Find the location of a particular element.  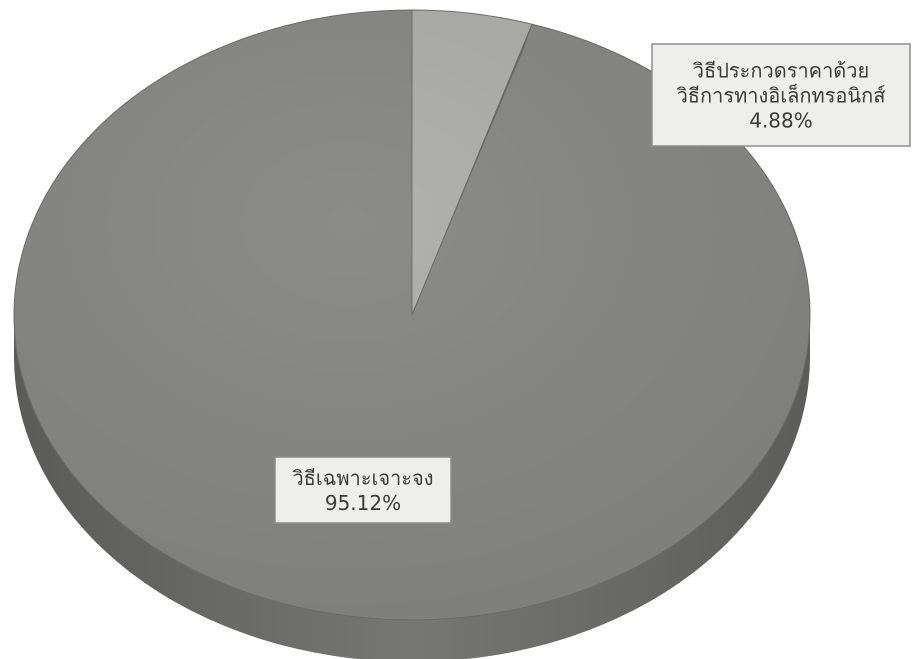

data-label-percent: 95.12% is located at coordinates (363, 503).